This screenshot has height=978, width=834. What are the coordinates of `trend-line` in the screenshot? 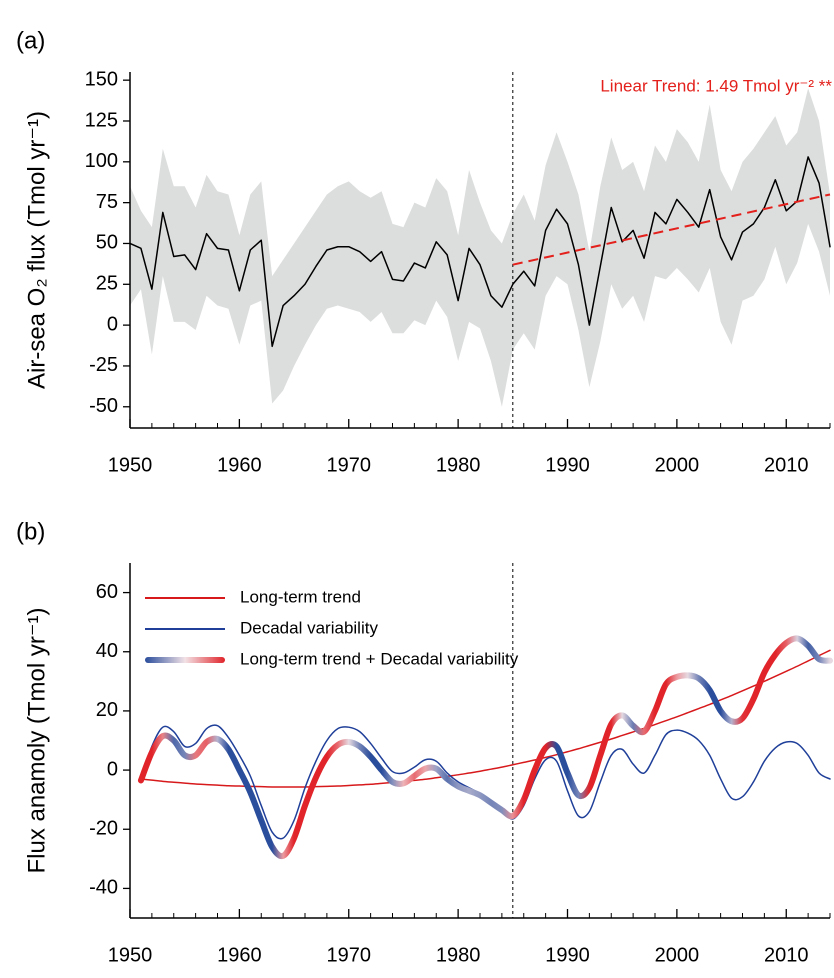 It's located at (671, 229).